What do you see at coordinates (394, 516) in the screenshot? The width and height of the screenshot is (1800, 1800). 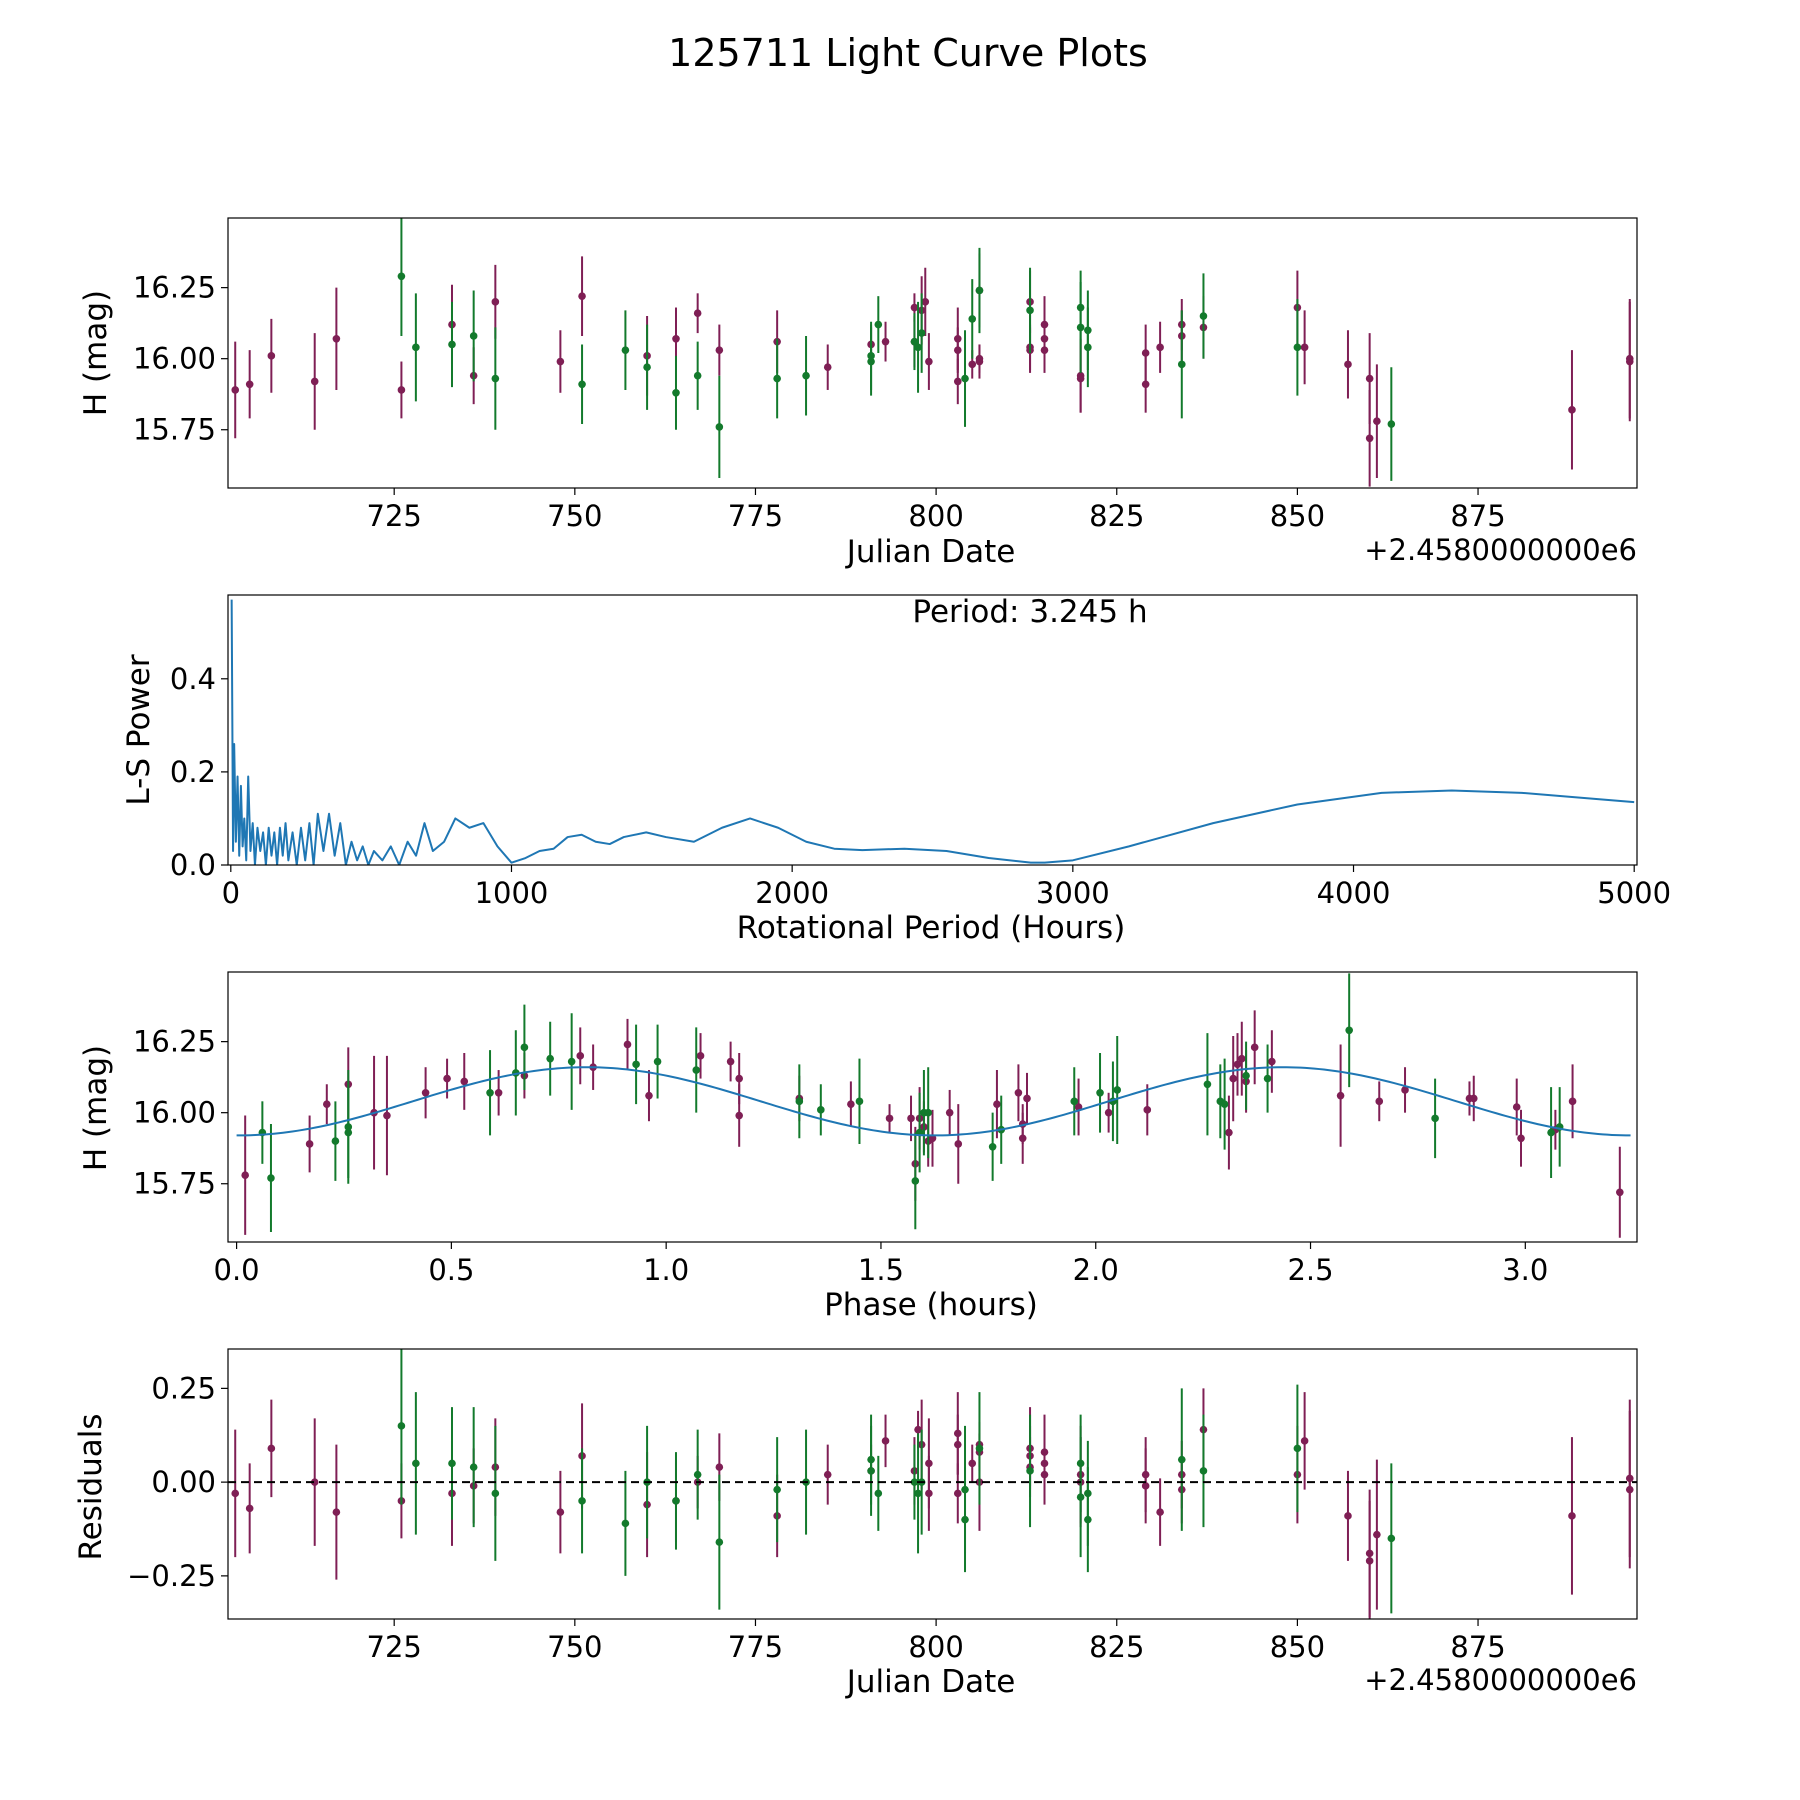 I see `lc-xtick-label: 725` at bounding box center [394, 516].